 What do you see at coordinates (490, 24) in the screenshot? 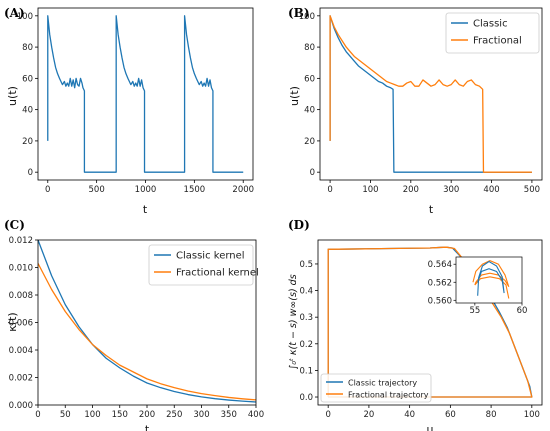
I see `legend-entry: Classic` at bounding box center [490, 24].